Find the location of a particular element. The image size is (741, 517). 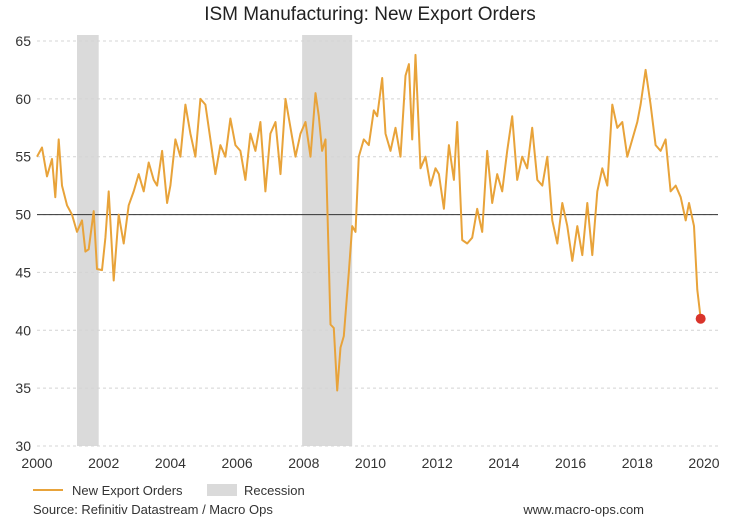

x-tick-label: 2008 is located at coordinates (303, 463).